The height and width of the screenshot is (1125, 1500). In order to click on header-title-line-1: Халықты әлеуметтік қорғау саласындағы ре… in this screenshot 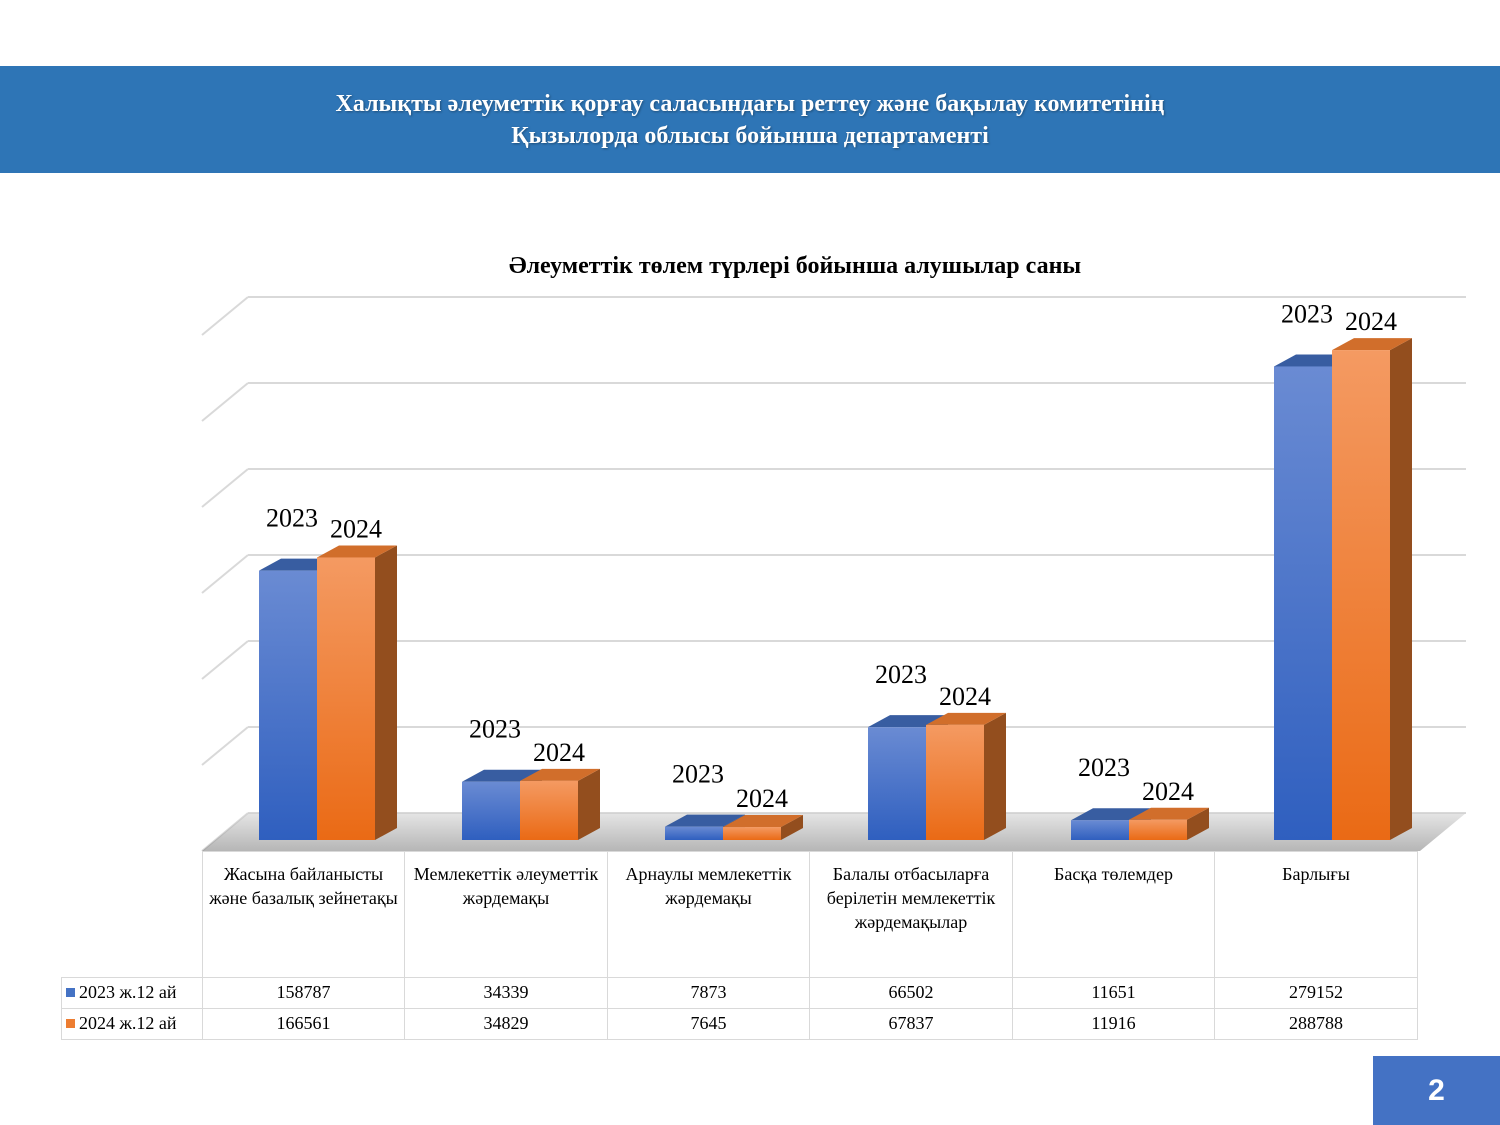, I will do `click(750, 103)`.